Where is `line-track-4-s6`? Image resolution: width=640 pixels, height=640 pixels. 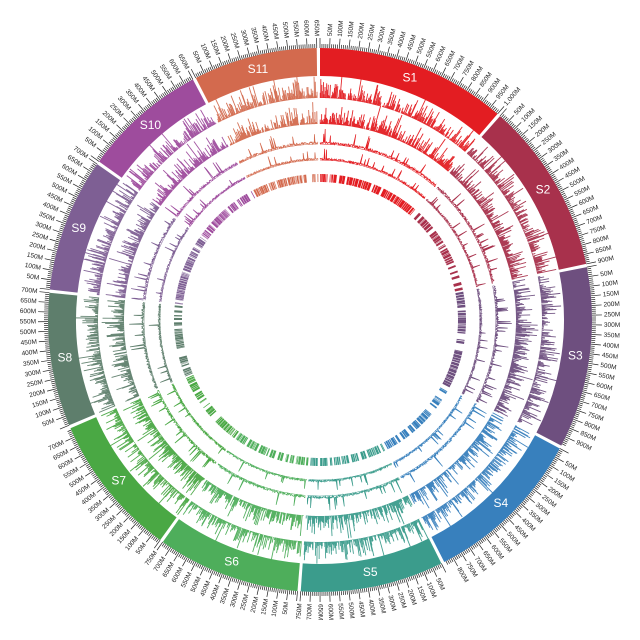 line-track-4-s6 is located at coordinates (266, 469).